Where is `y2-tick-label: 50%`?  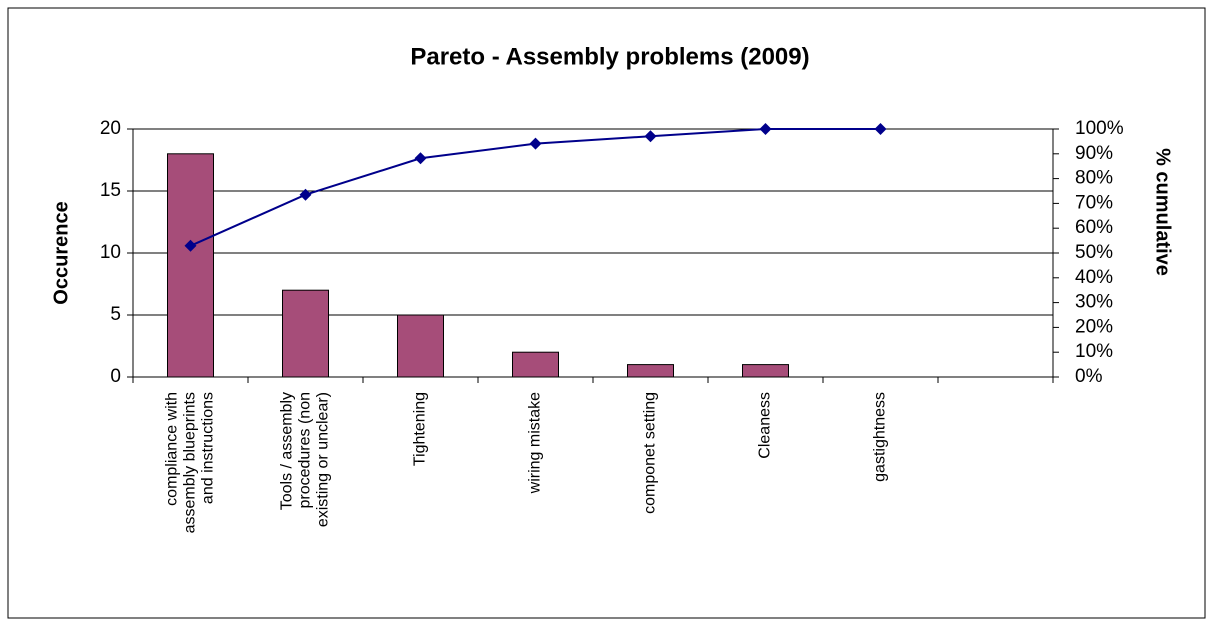 y2-tick-label: 50% is located at coordinates (1094, 252).